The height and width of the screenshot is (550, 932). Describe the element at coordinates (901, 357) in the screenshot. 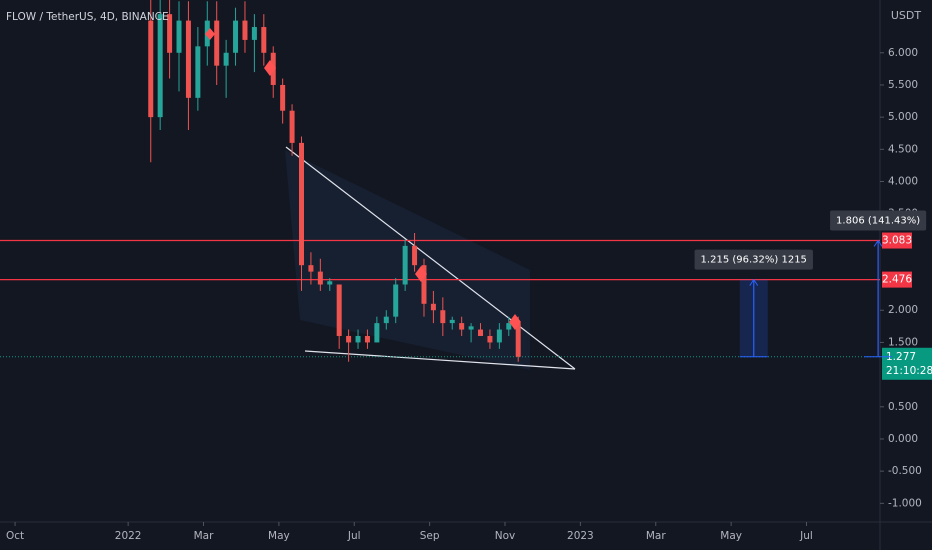

I see `last-price-label: 1.277` at that location.